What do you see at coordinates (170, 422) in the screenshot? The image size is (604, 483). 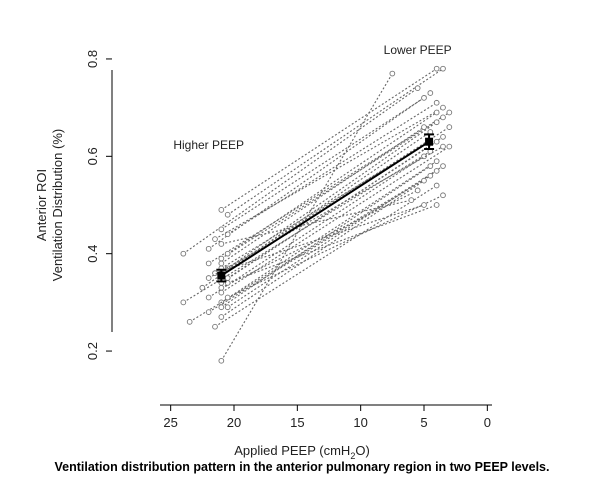 I see `x-tick-label: 25` at bounding box center [170, 422].